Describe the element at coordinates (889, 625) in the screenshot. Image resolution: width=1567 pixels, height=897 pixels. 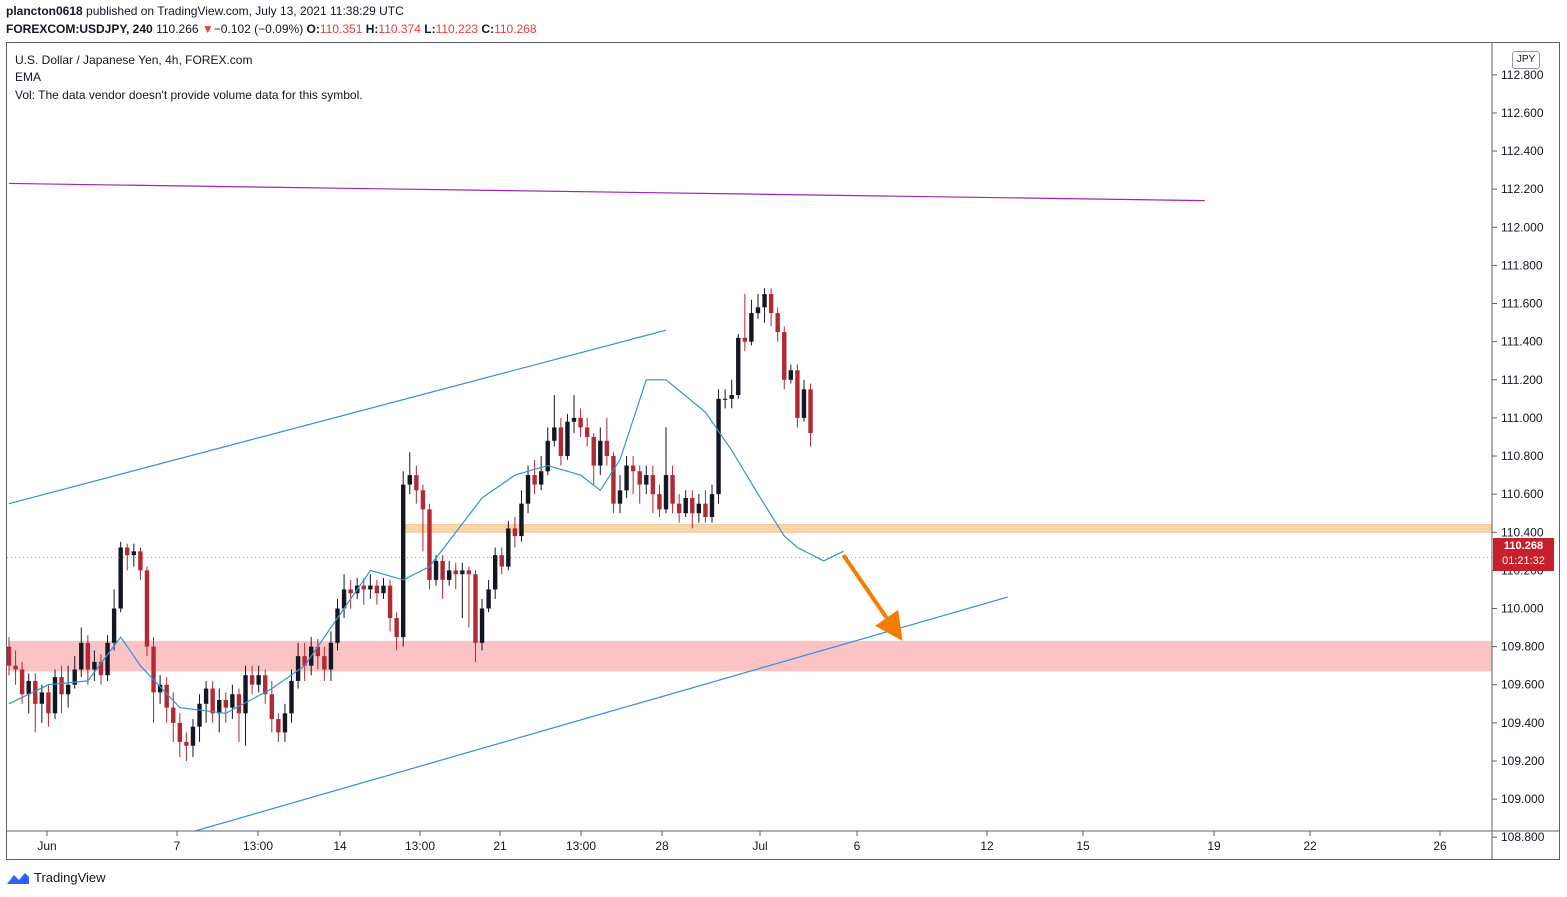
I see `down-arrow-head` at that location.